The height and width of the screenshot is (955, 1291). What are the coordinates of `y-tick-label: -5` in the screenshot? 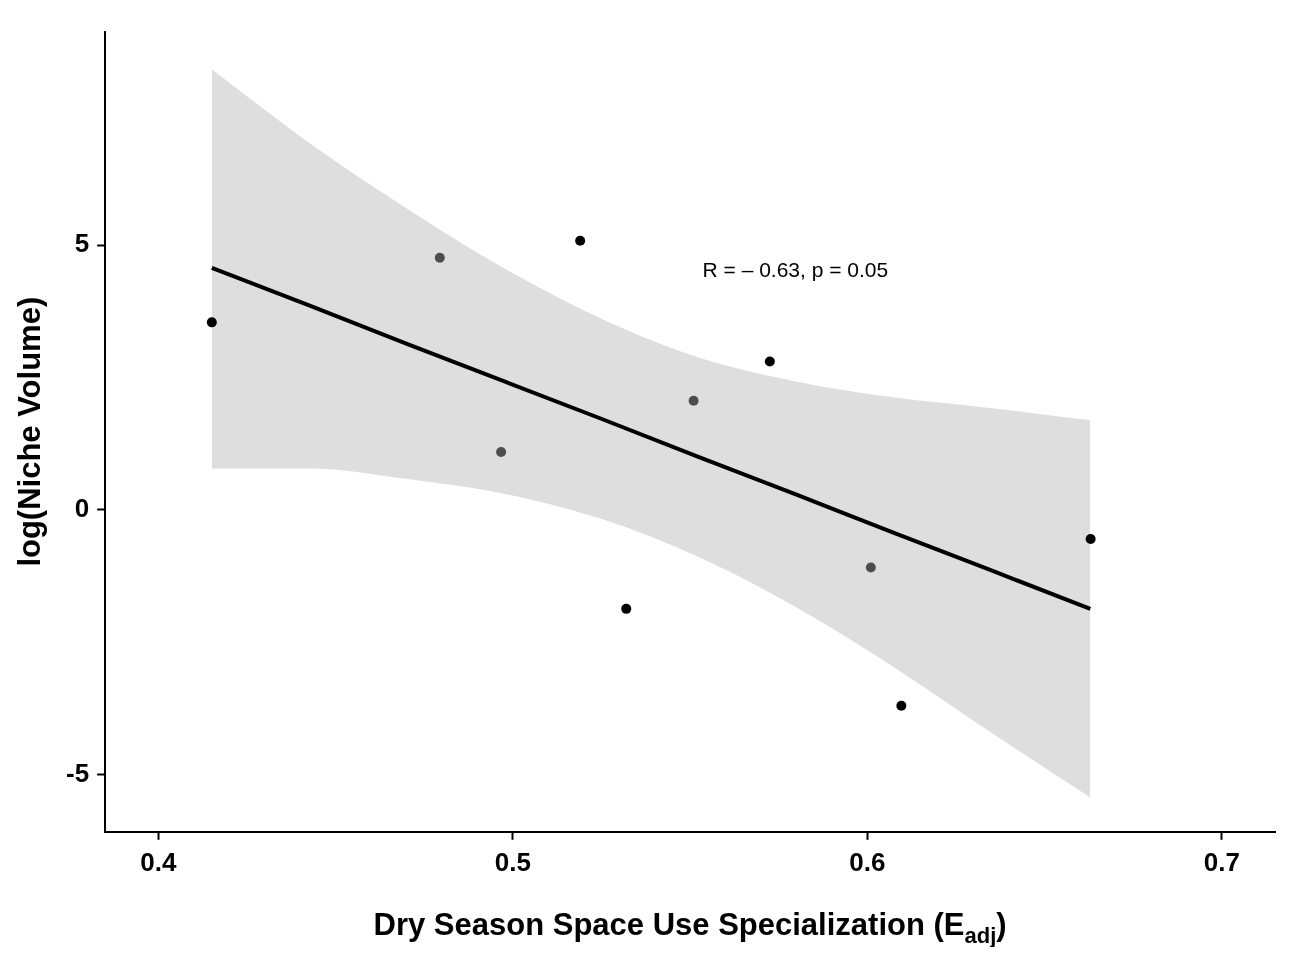 It's located at (77, 772).